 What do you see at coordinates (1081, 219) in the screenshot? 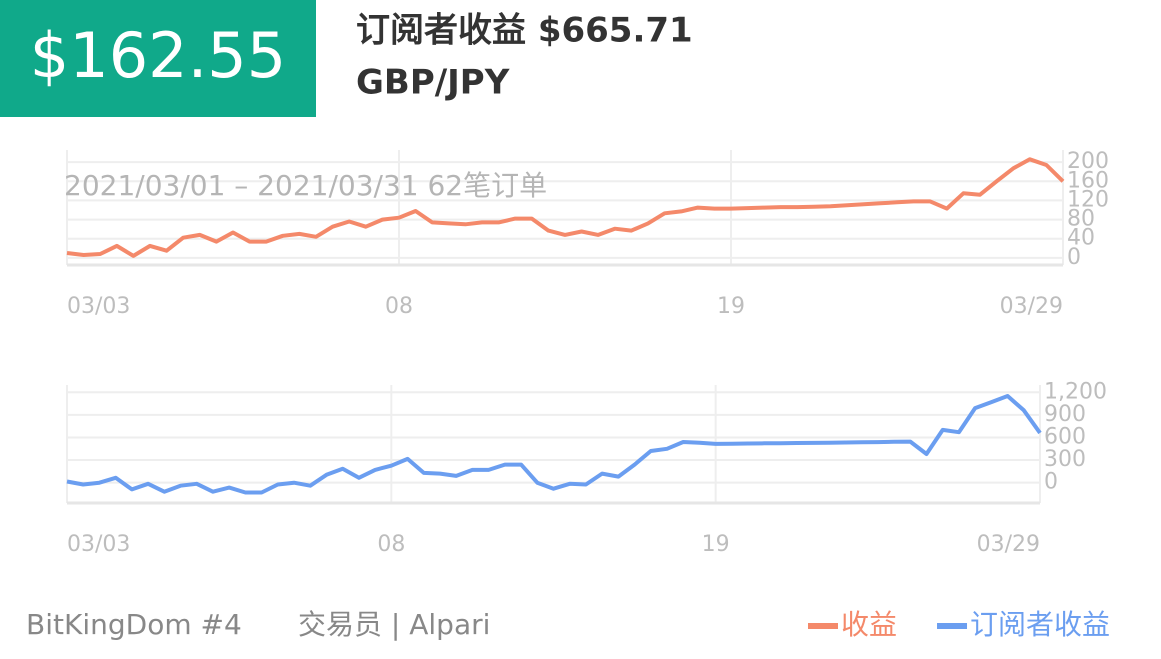
I see `y-tick-label: 80` at bounding box center [1081, 219].